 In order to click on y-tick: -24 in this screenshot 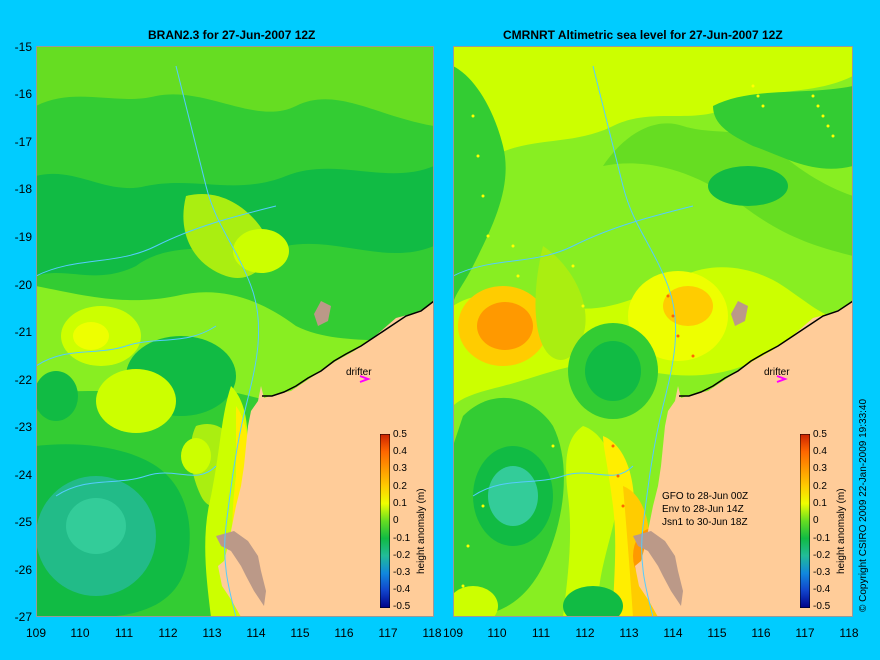, I will do `click(23, 475)`.